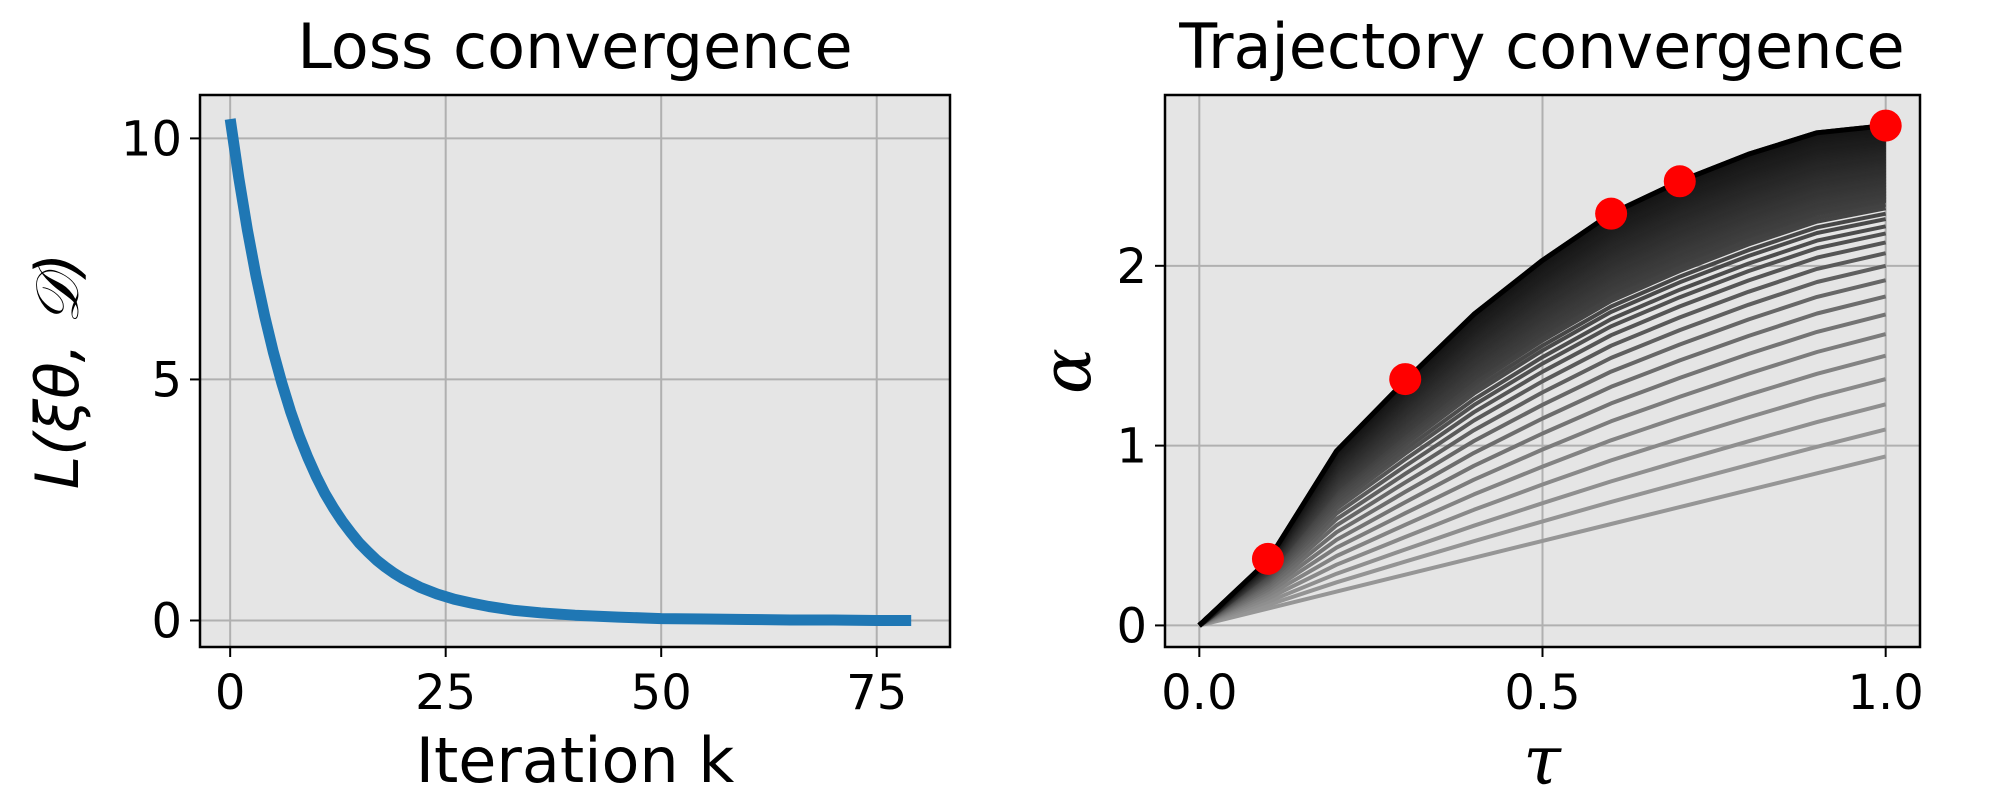 Image resolution: width=2000 pixels, height=800 pixels. What do you see at coordinates (151, 139) in the screenshot?
I see `loss-ytick-label: 10` at bounding box center [151, 139].